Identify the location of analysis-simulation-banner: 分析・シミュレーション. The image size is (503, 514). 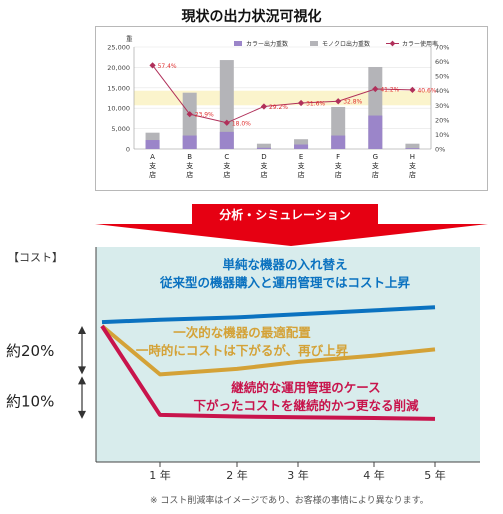
(285, 215).